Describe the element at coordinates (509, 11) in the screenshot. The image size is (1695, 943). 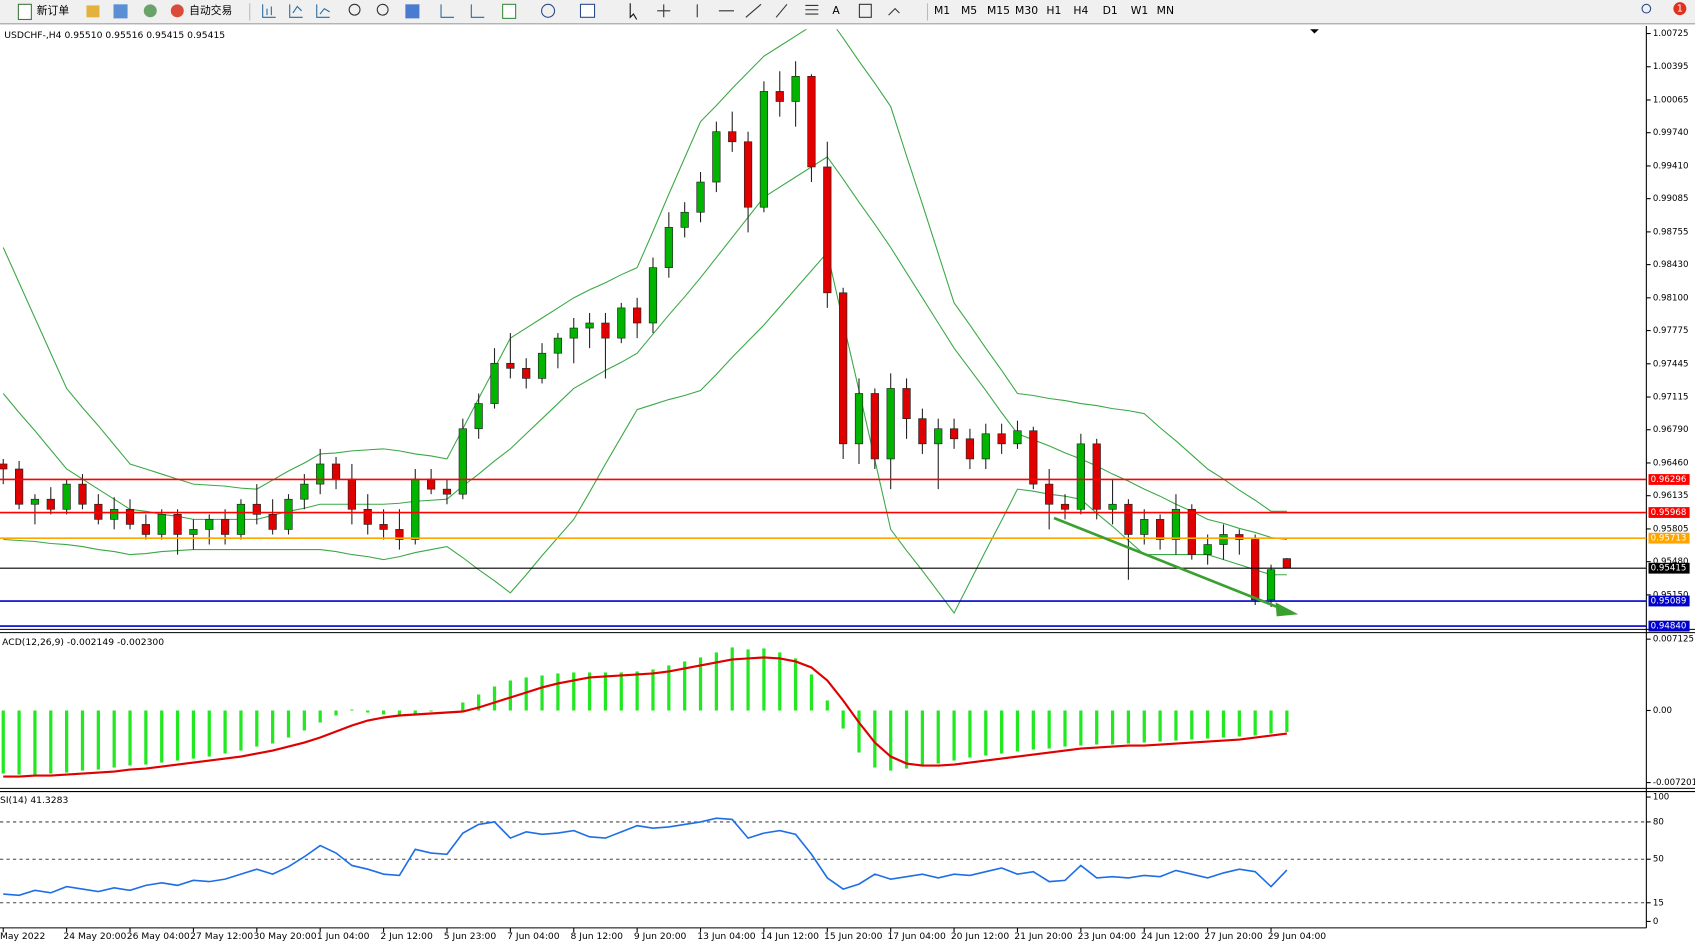
I see `indicators-icon` at that location.